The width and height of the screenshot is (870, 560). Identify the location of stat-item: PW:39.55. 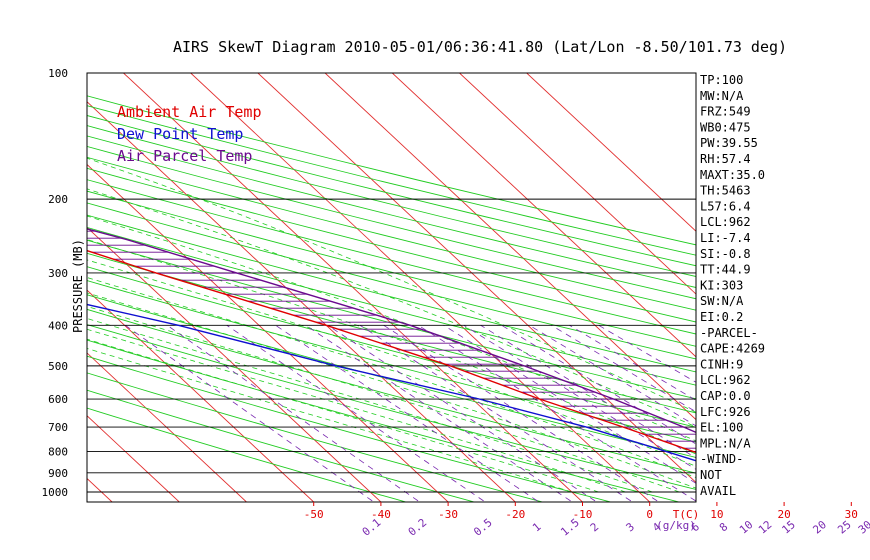
(729, 143).